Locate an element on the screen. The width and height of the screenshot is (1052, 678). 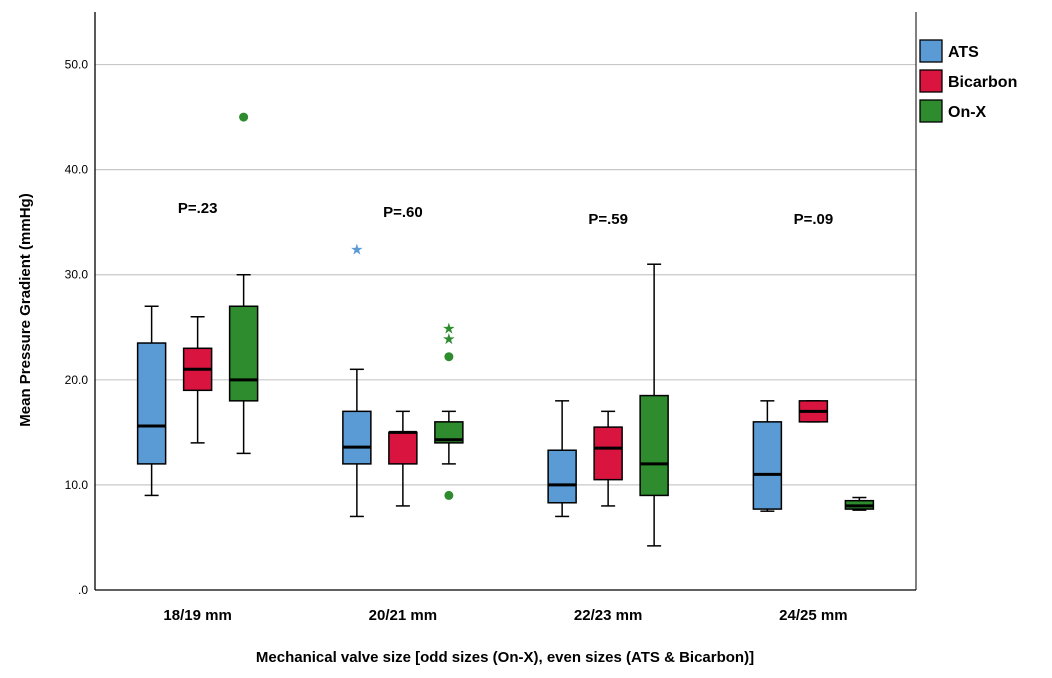
y-tick-label: 30.0 is located at coordinates (77, 275).